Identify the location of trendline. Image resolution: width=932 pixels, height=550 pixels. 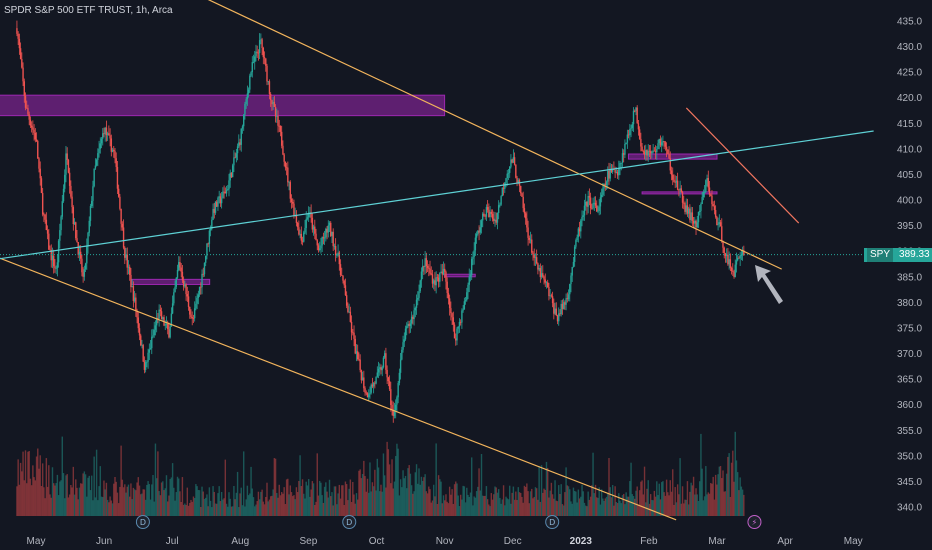
(742, 165).